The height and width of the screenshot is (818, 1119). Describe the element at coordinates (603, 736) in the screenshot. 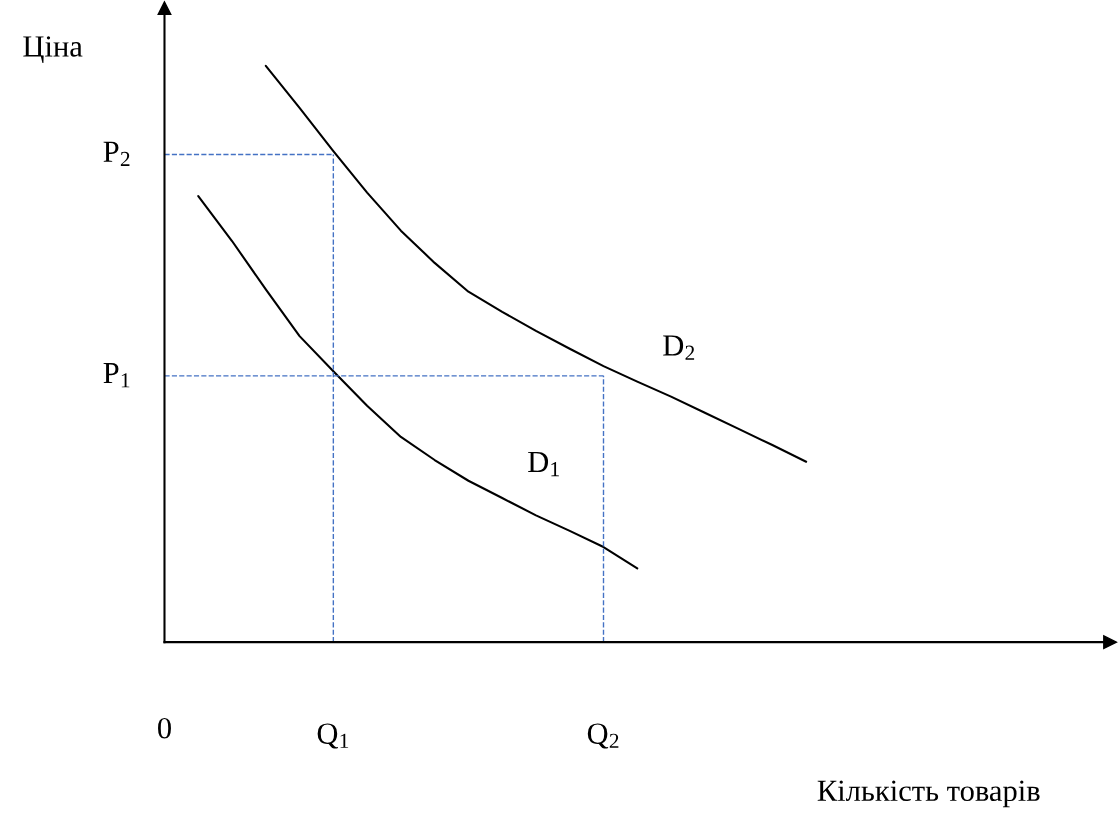

I see `x-tick-label: Q$_{2}$` at that location.